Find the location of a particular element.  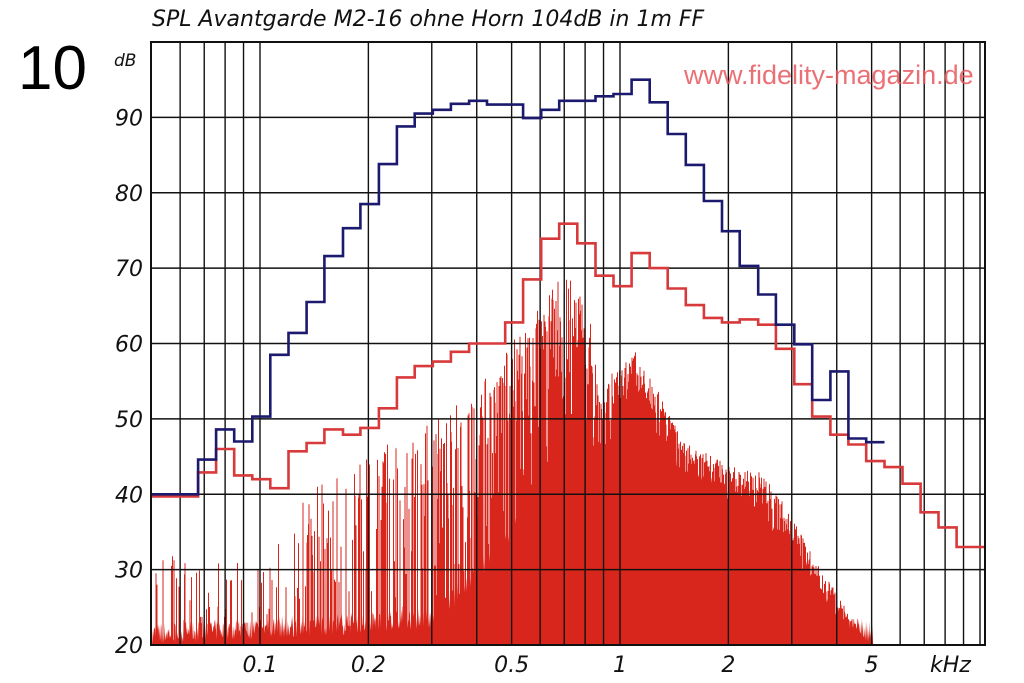

y-tick-labels: 20 30 40 50 60 70 80 90 is located at coordinates (129, 382).